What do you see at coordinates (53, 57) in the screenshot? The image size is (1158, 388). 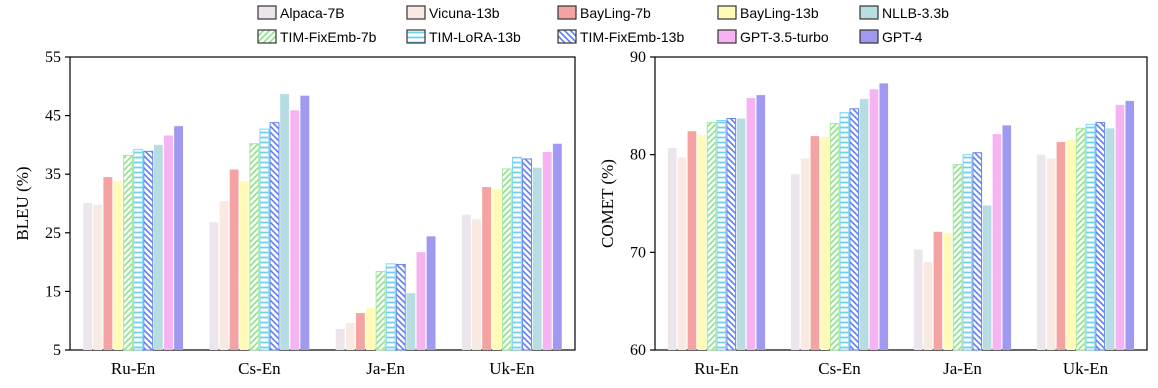 I see `y-tick-label: 55` at bounding box center [53, 57].